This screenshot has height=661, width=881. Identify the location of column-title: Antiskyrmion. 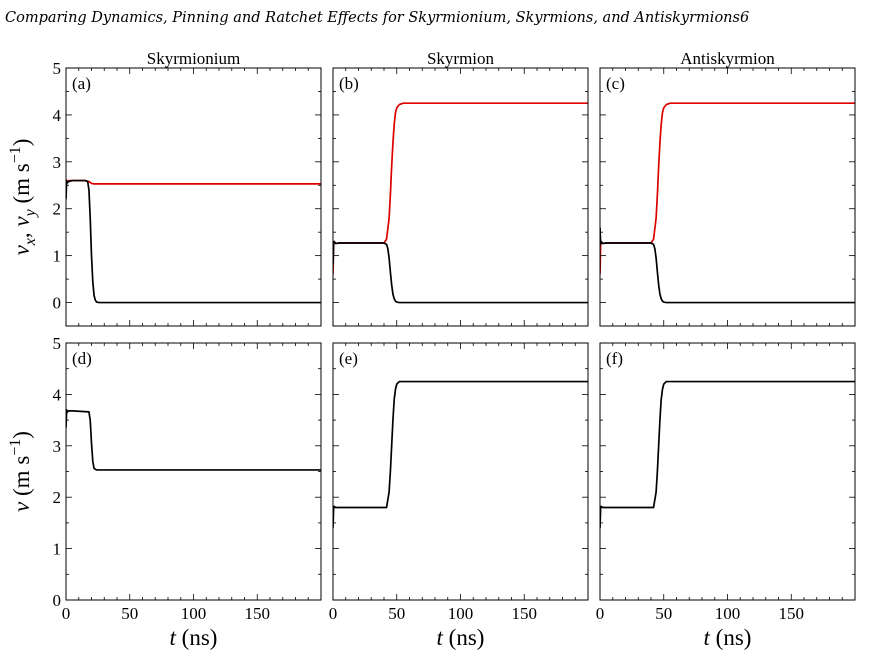
(727, 58).